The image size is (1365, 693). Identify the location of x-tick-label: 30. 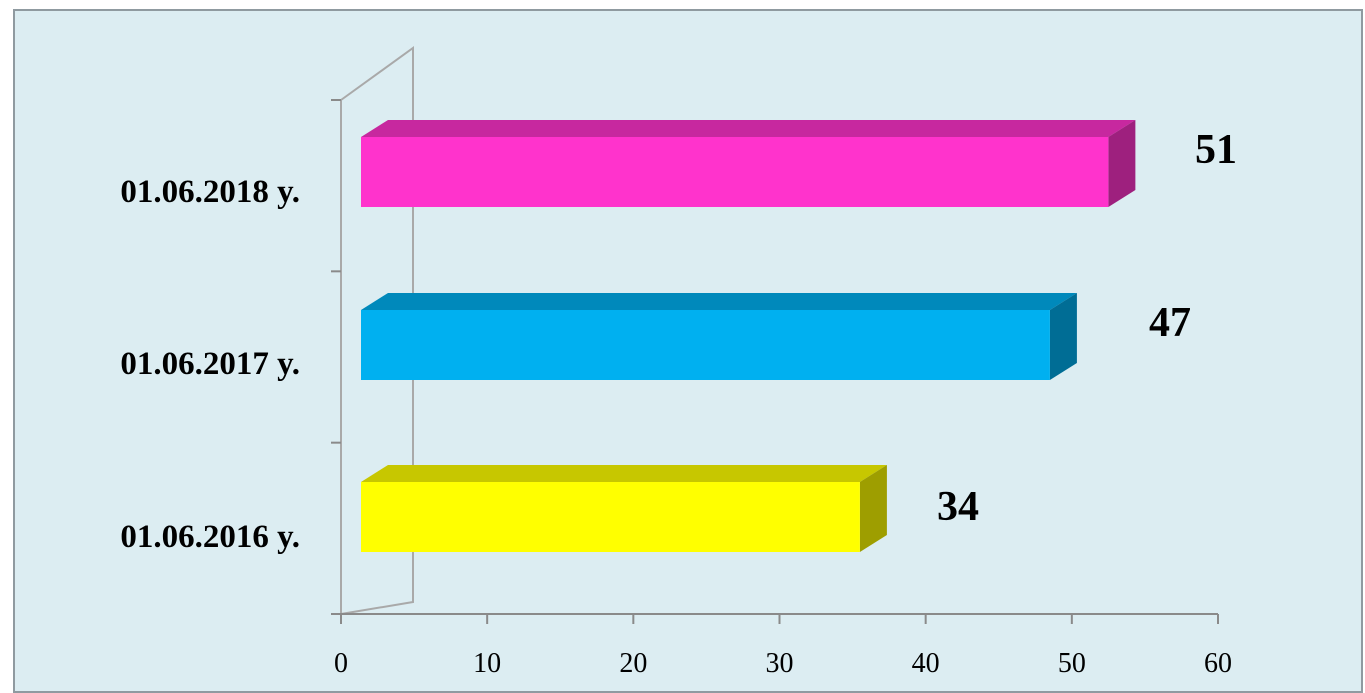
(780, 663).